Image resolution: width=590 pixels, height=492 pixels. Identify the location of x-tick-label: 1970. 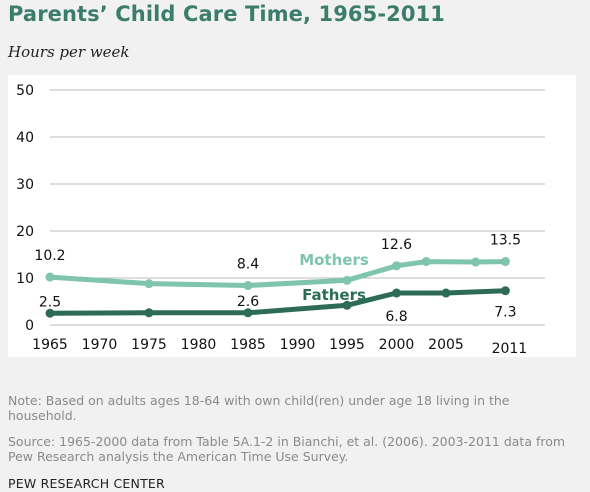
(100, 345).